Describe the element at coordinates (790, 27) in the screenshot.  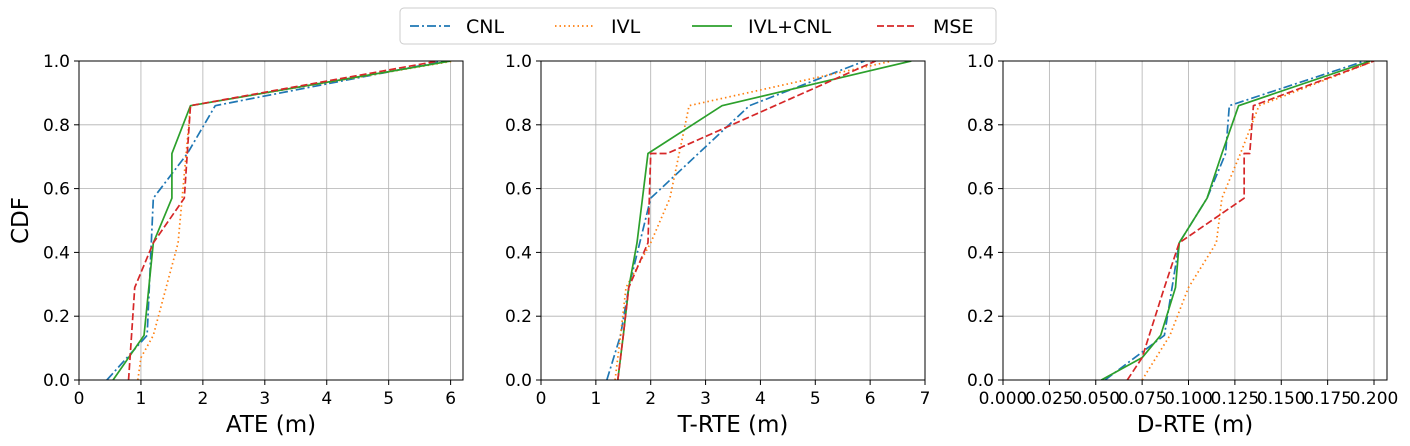
I see `legend-label: IVL+CNL` at that location.